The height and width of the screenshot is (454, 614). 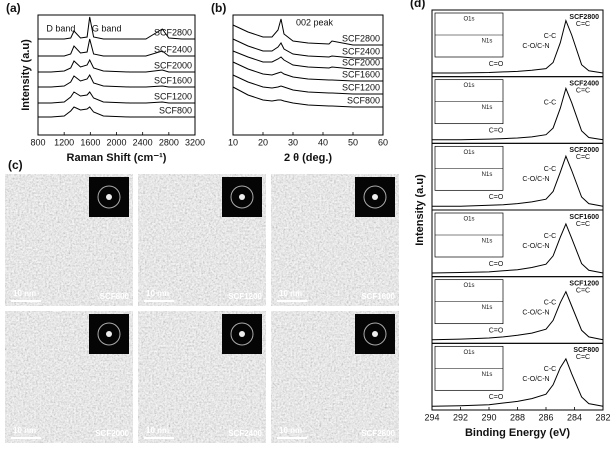 I want to click on x-tick-label: 2000, so click(x=116, y=142).